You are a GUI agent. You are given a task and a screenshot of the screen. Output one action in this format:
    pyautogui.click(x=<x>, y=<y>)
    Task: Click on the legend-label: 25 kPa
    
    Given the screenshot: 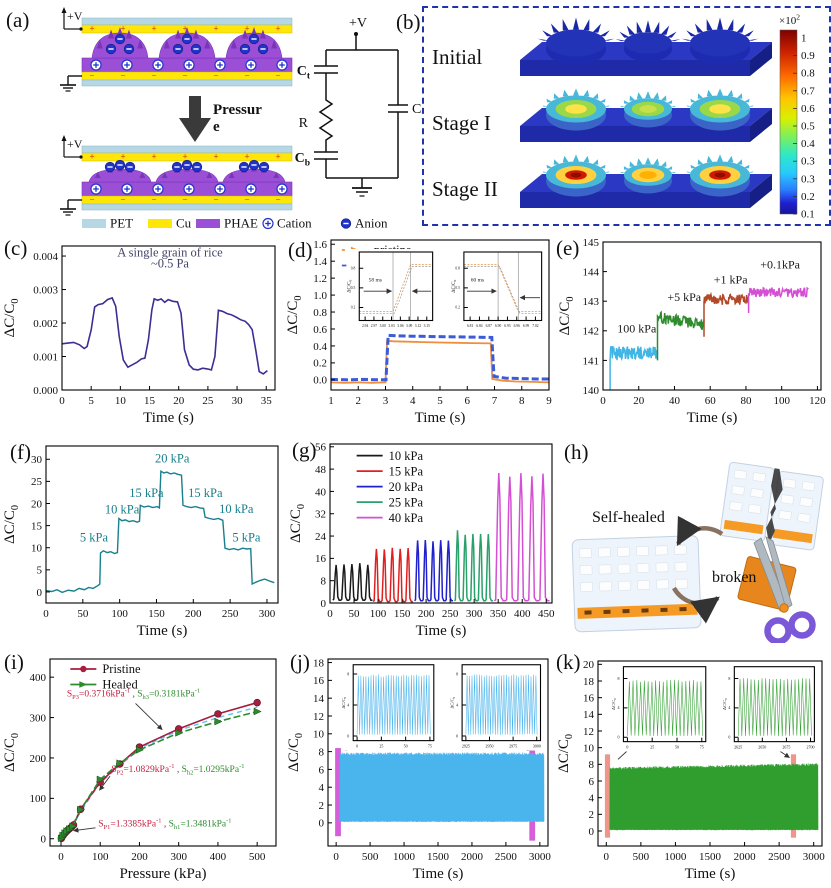 What is the action you would take?
    pyautogui.click(x=406, y=502)
    